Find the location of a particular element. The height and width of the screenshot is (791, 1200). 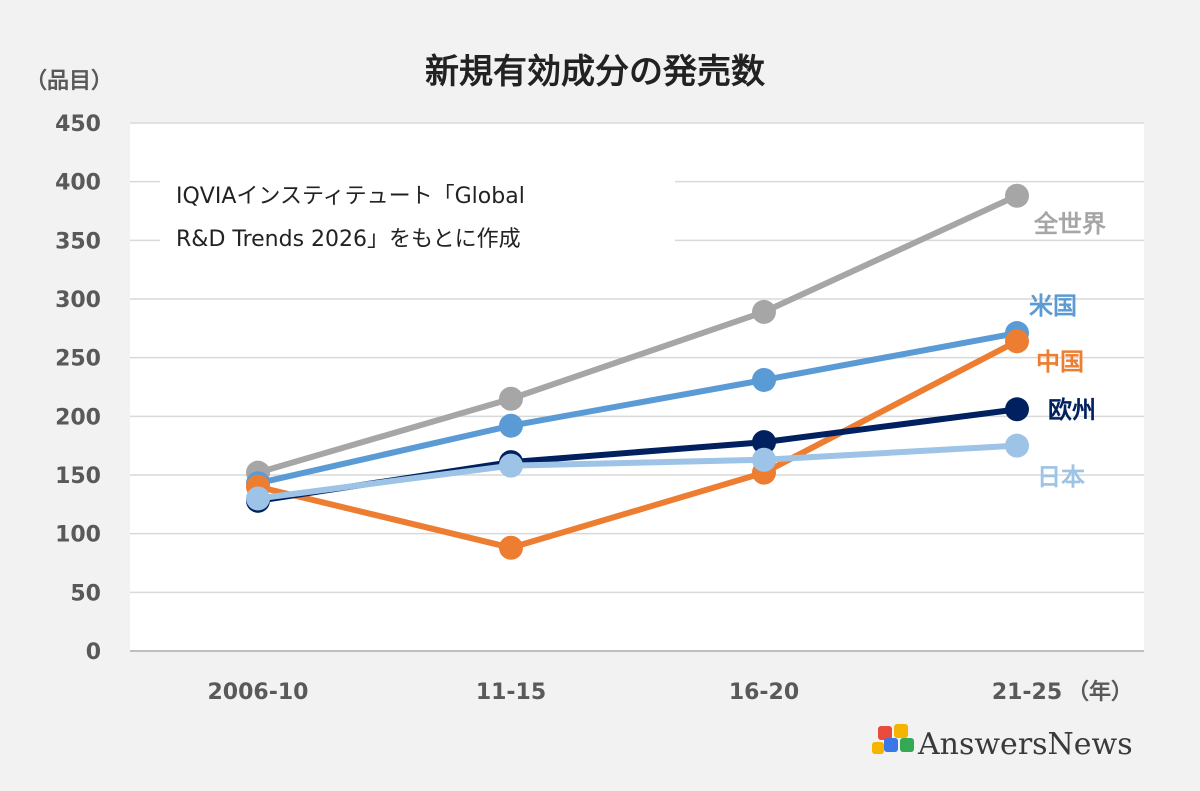

y-tick-label: 350 is located at coordinates (78, 241).